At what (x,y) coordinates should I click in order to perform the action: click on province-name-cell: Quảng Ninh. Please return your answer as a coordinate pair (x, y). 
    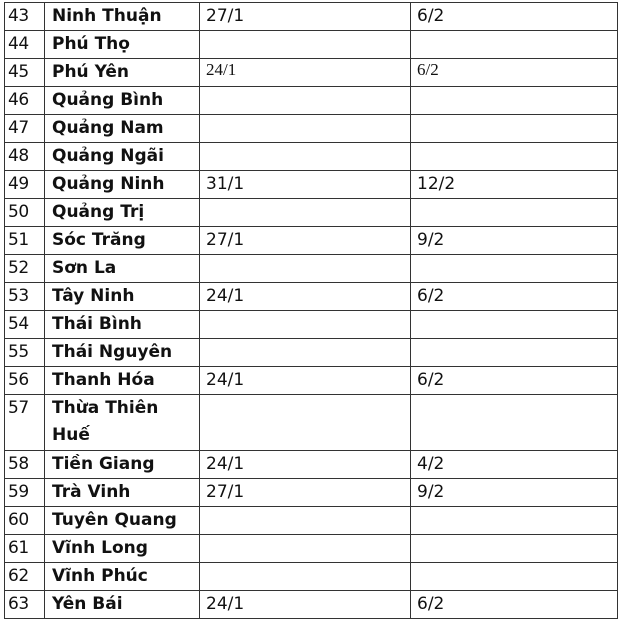
    Looking at the image, I should click on (122, 184).